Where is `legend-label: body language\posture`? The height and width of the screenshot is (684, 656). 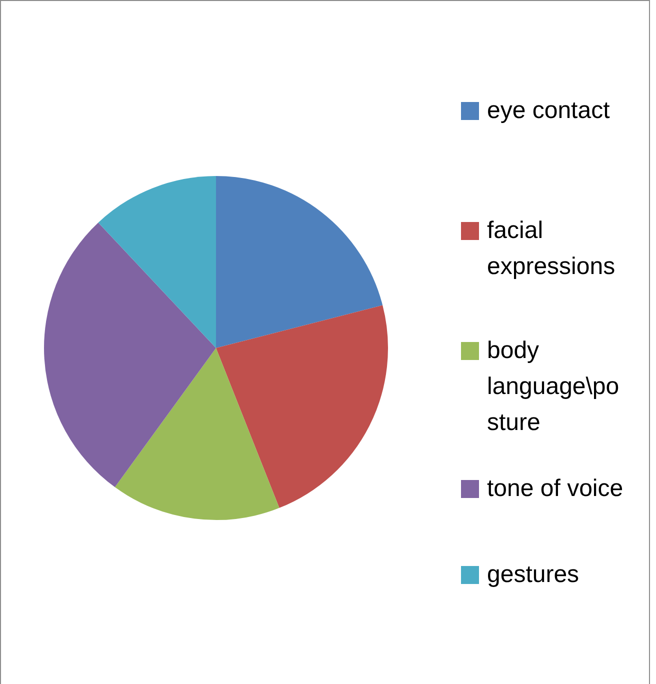
legend-label: body language\posture is located at coordinates (553, 387).